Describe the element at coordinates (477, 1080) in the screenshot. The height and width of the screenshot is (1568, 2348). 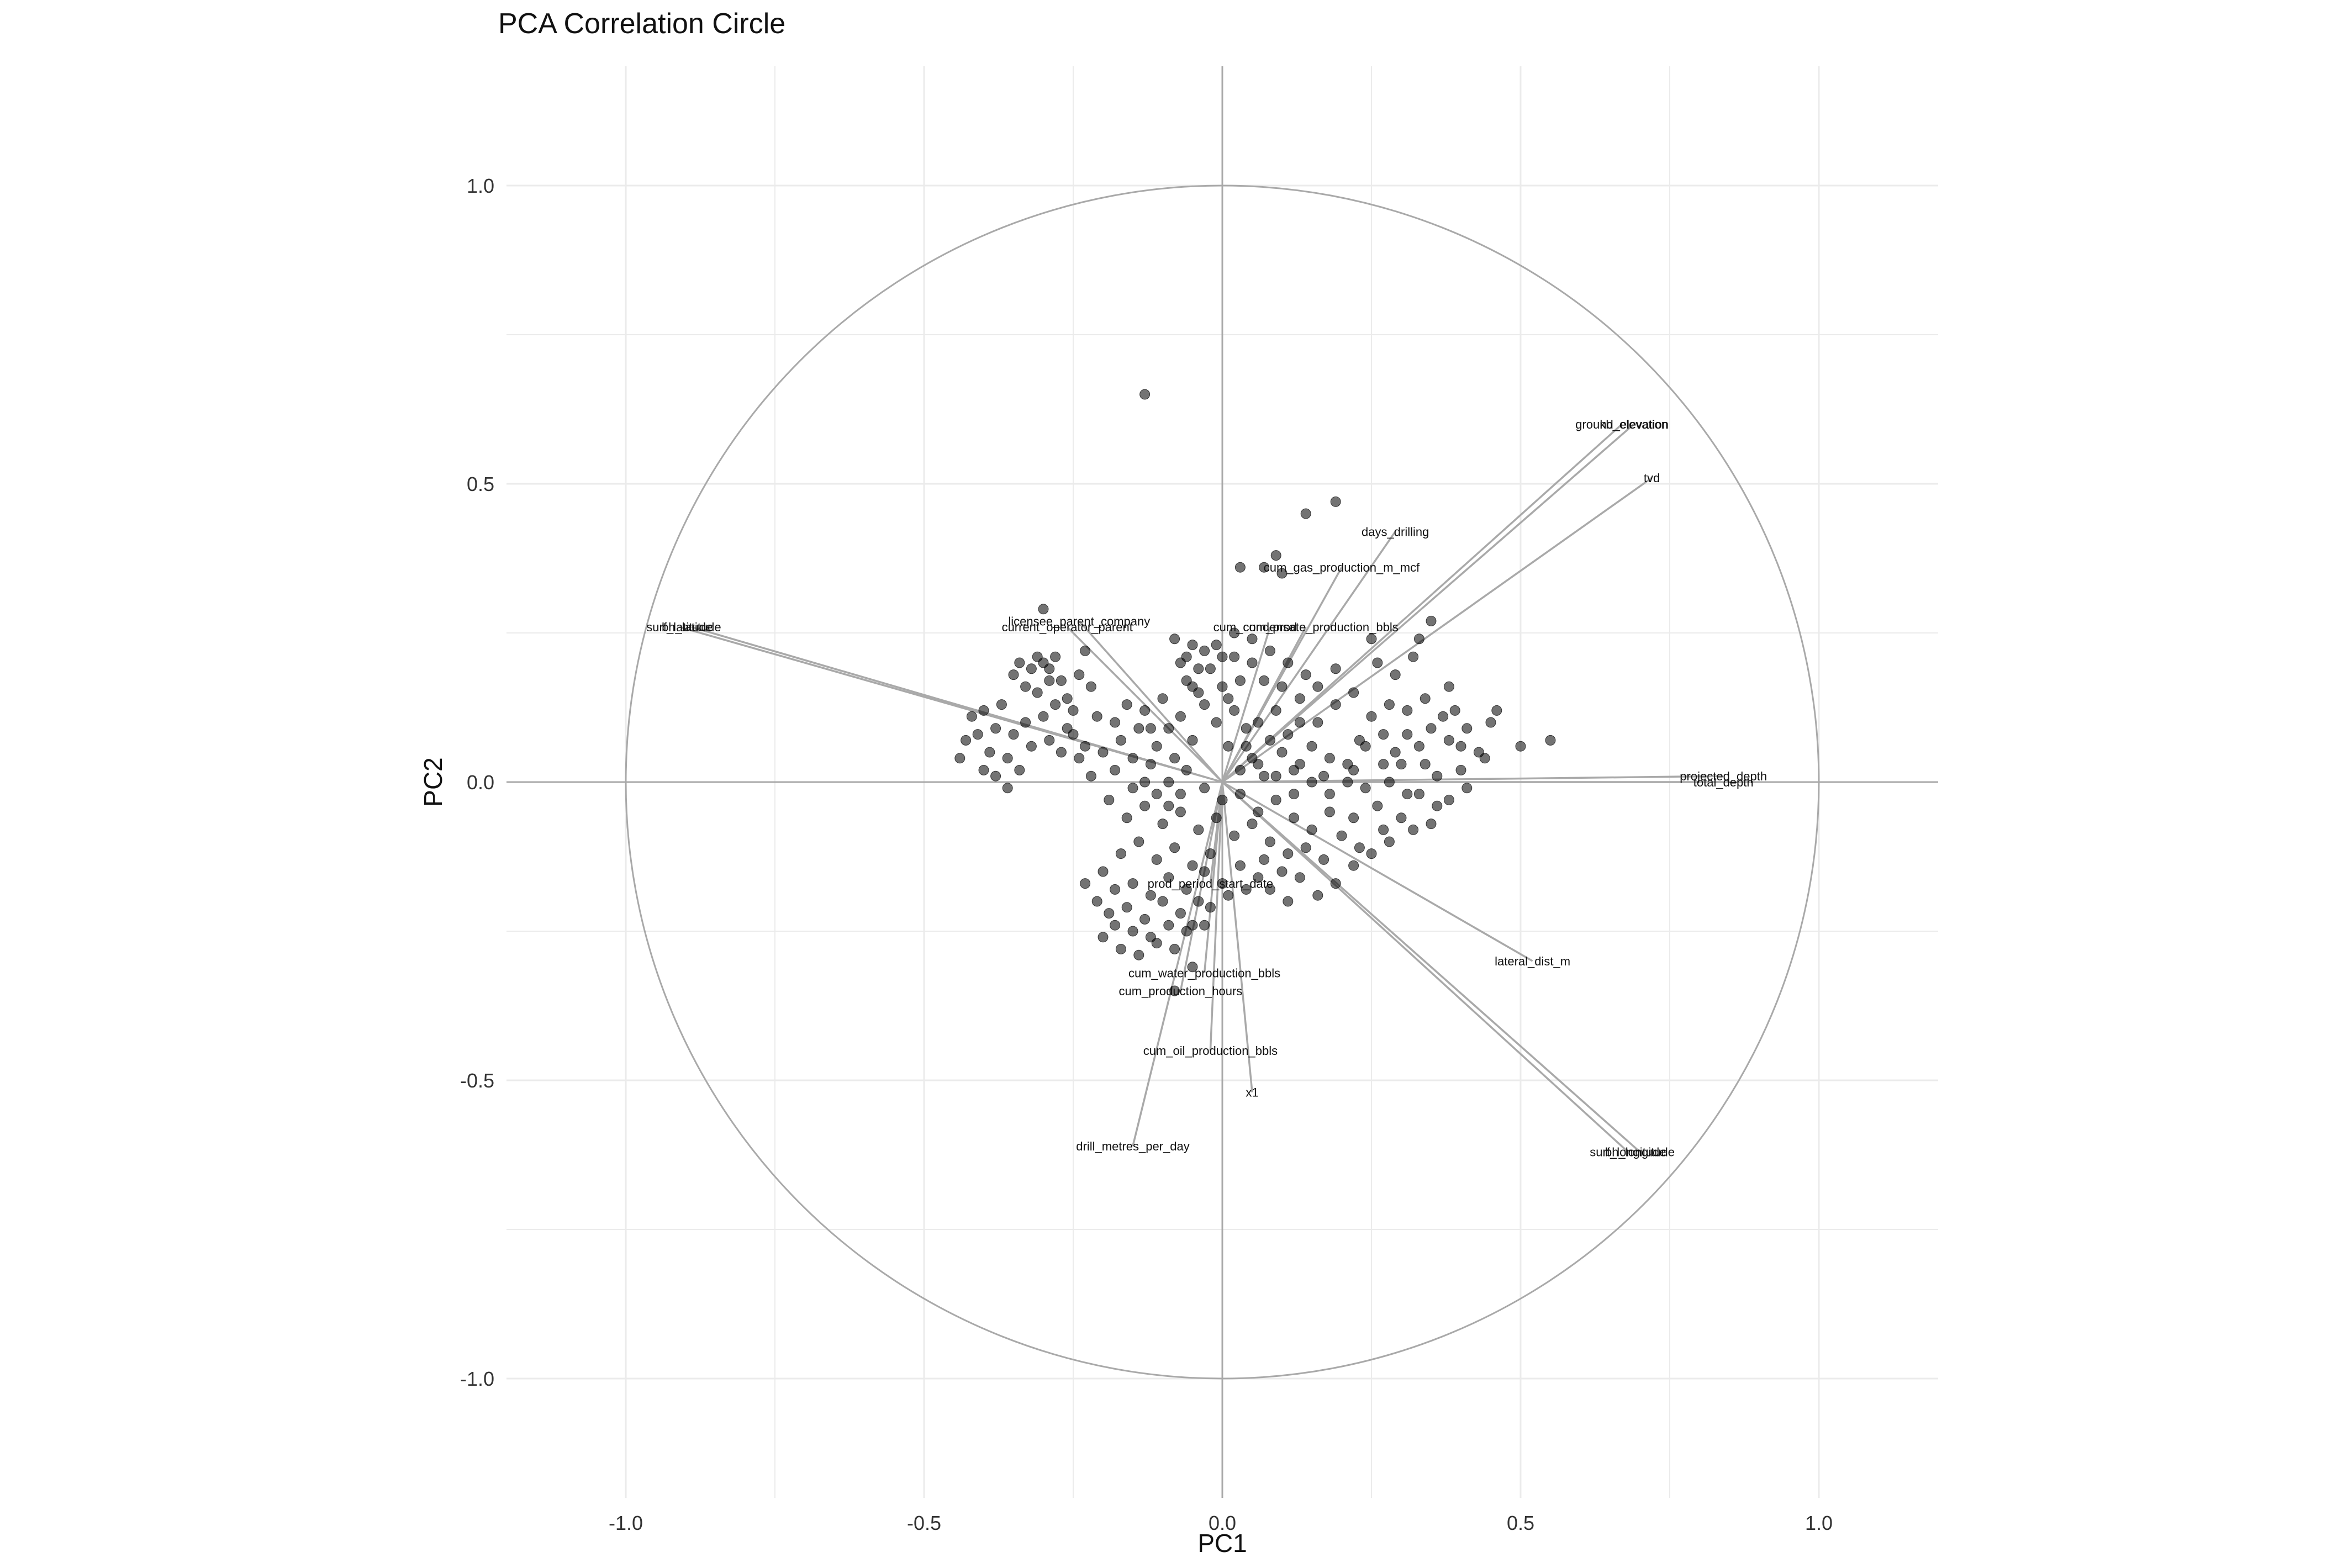
I see `y-tick-label: -0.5` at that location.